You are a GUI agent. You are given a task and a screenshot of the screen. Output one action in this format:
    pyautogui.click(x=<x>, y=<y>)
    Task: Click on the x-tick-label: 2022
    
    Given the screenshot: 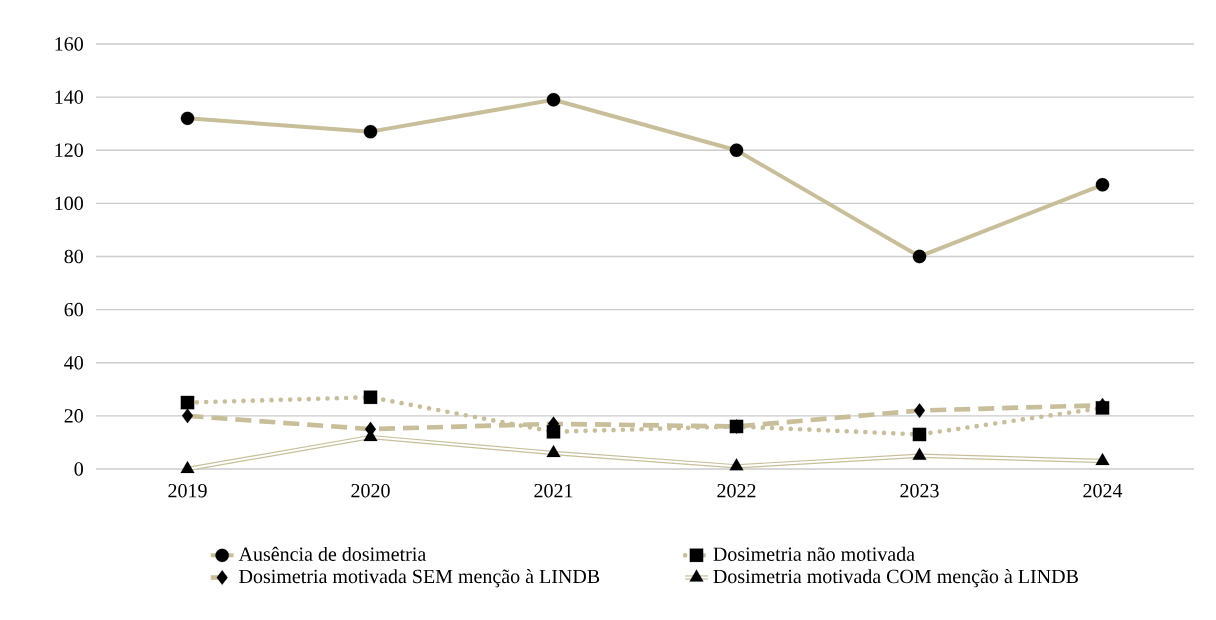 What is the action you would take?
    pyautogui.click(x=736, y=490)
    